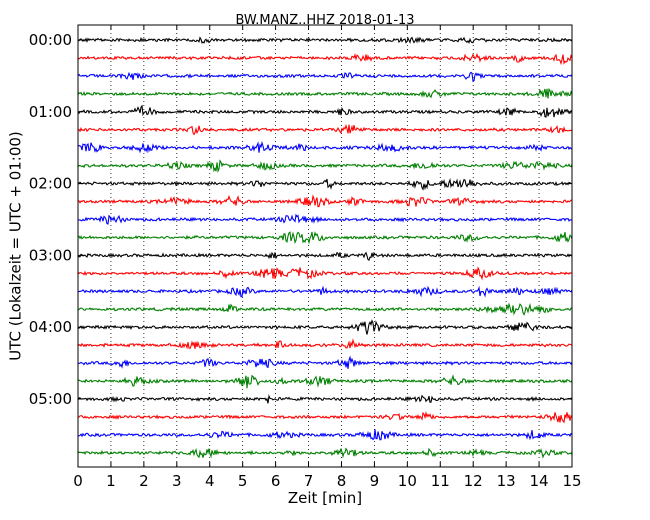 The height and width of the screenshot is (520, 650). I want to click on x-axis-label: Zeit [min], so click(325, 498).